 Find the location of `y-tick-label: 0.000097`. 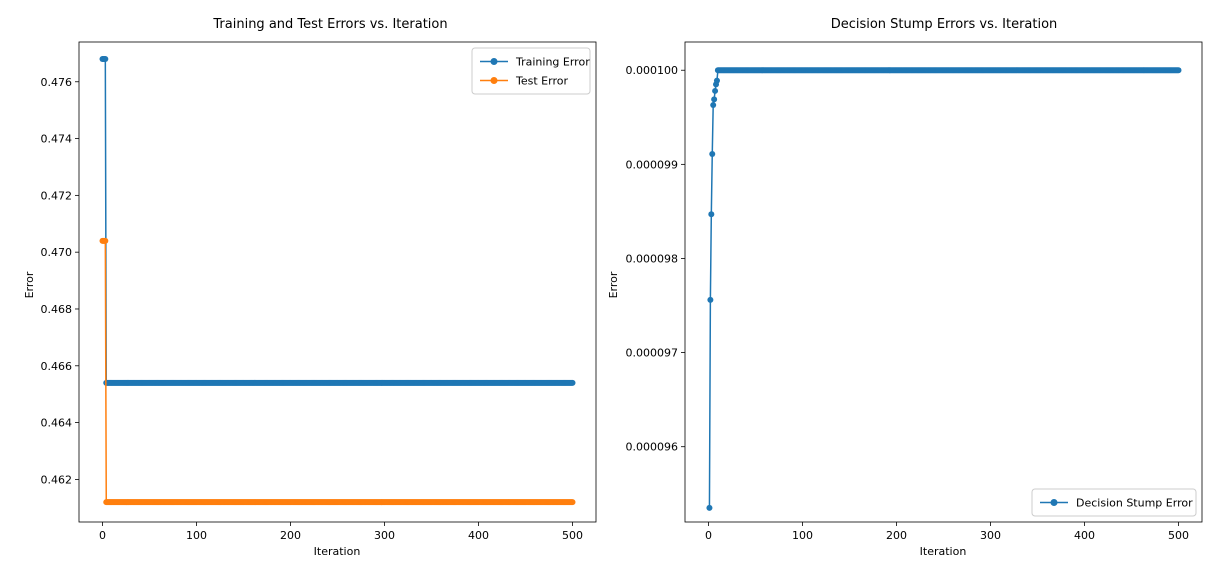

y-tick-label: 0.000097 is located at coordinates (652, 353).